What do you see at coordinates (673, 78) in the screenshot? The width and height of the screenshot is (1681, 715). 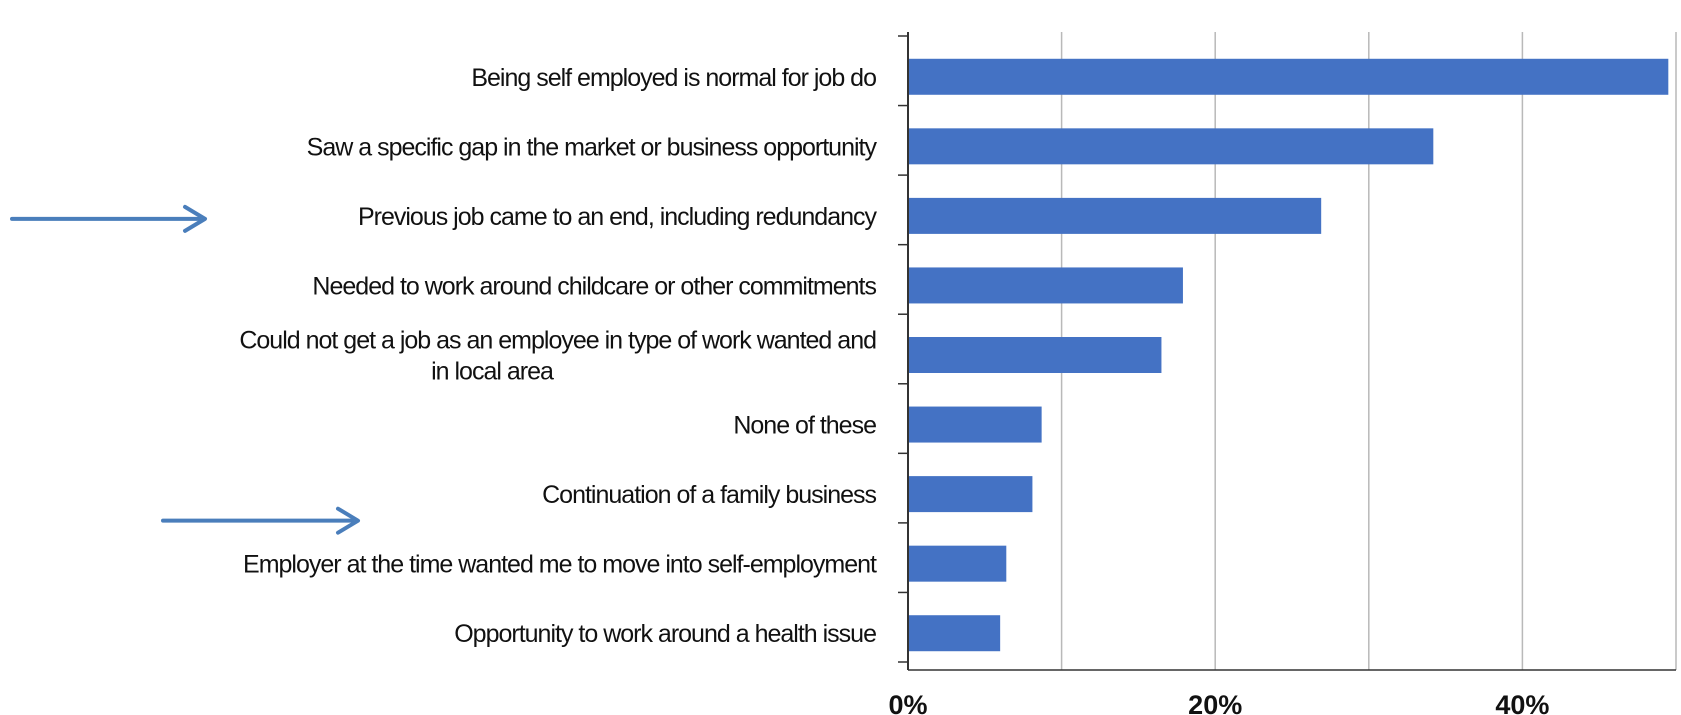 I see `category-label-0: Being self employed is normal for job do` at bounding box center [673, 78].